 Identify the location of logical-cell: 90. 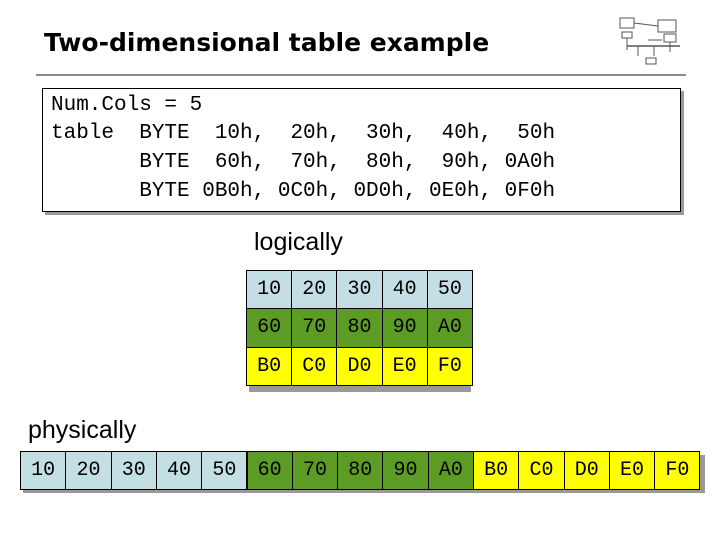
(404, 328).